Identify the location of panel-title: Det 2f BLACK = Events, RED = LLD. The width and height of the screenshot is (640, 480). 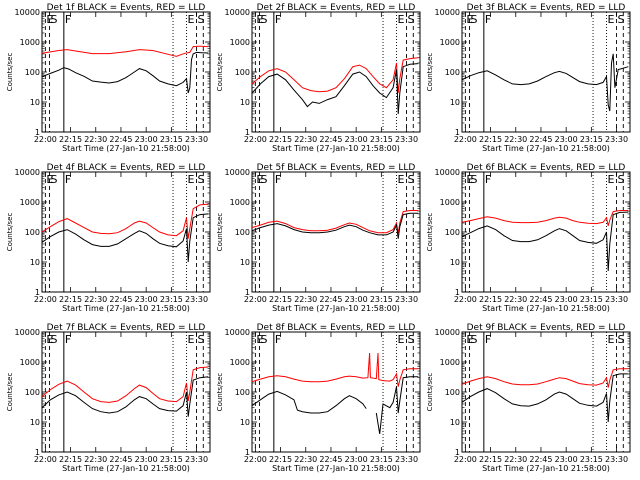
(336, 8).